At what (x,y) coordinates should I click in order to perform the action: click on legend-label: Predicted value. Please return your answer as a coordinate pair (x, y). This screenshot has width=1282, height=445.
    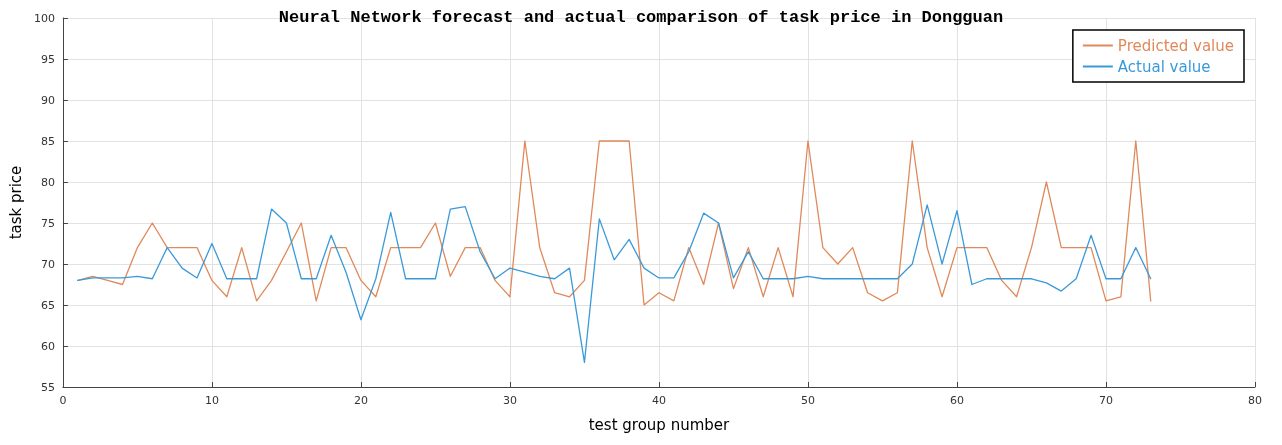
    Looking at the image, I should click on (1175, 45).